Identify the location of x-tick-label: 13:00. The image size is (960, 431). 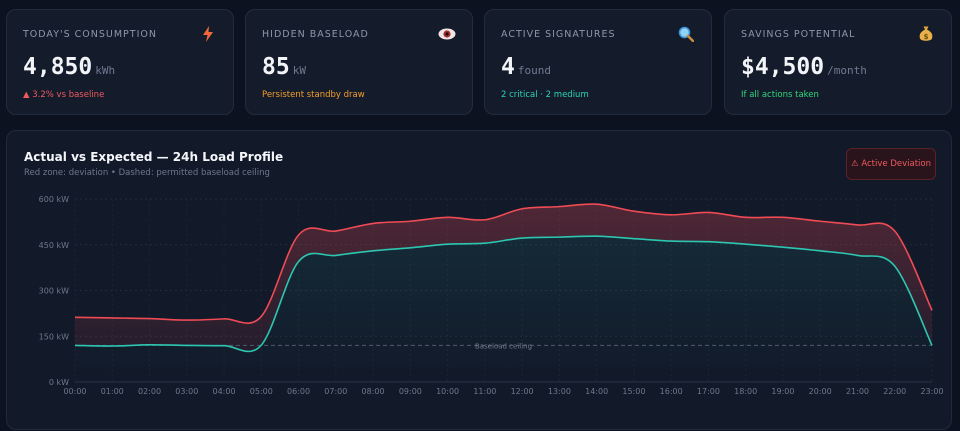
(559, 391).